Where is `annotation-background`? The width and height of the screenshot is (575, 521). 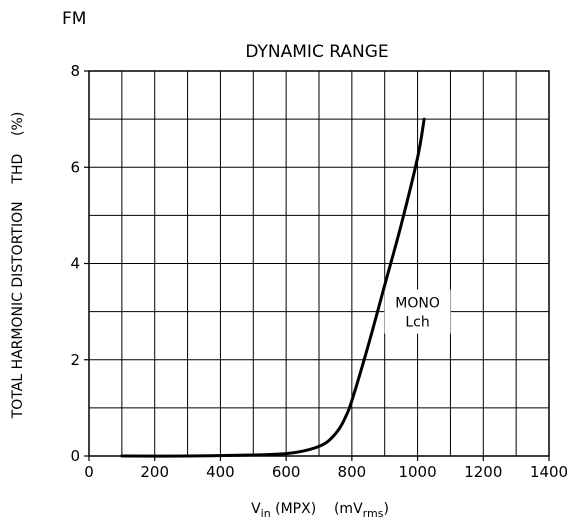
annotation-background is located at coordinates (417, 311).